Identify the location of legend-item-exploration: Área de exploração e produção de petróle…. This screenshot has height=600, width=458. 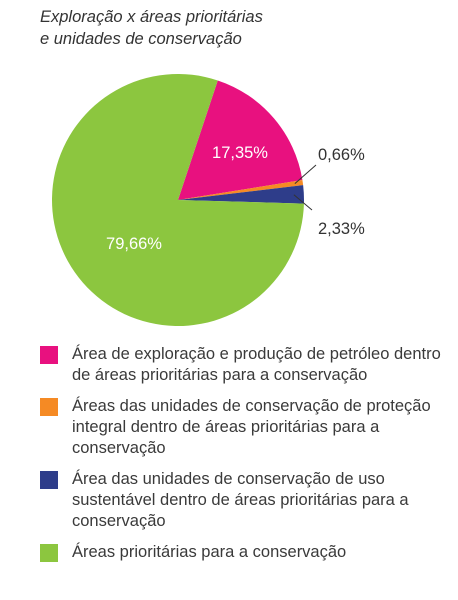
(245, 365).